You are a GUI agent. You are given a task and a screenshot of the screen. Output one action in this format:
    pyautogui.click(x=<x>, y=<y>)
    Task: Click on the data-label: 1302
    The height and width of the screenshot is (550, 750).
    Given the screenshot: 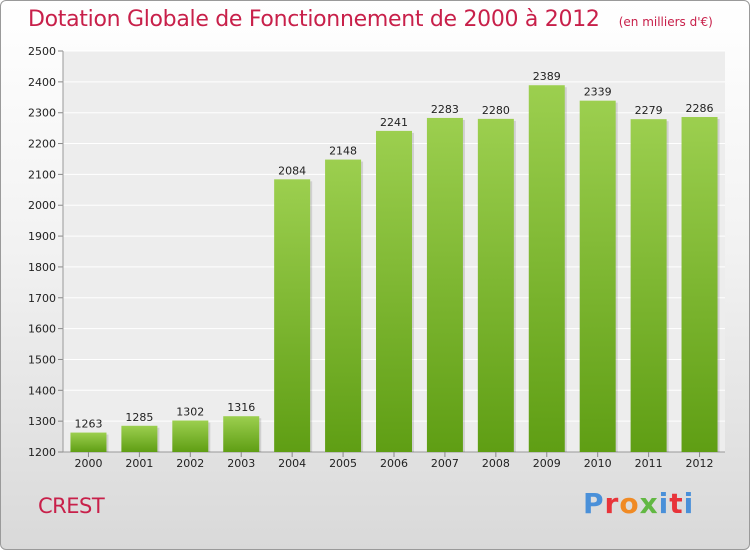 What is the action you would take?
    pyautogui.click(x=190, y=412)
    